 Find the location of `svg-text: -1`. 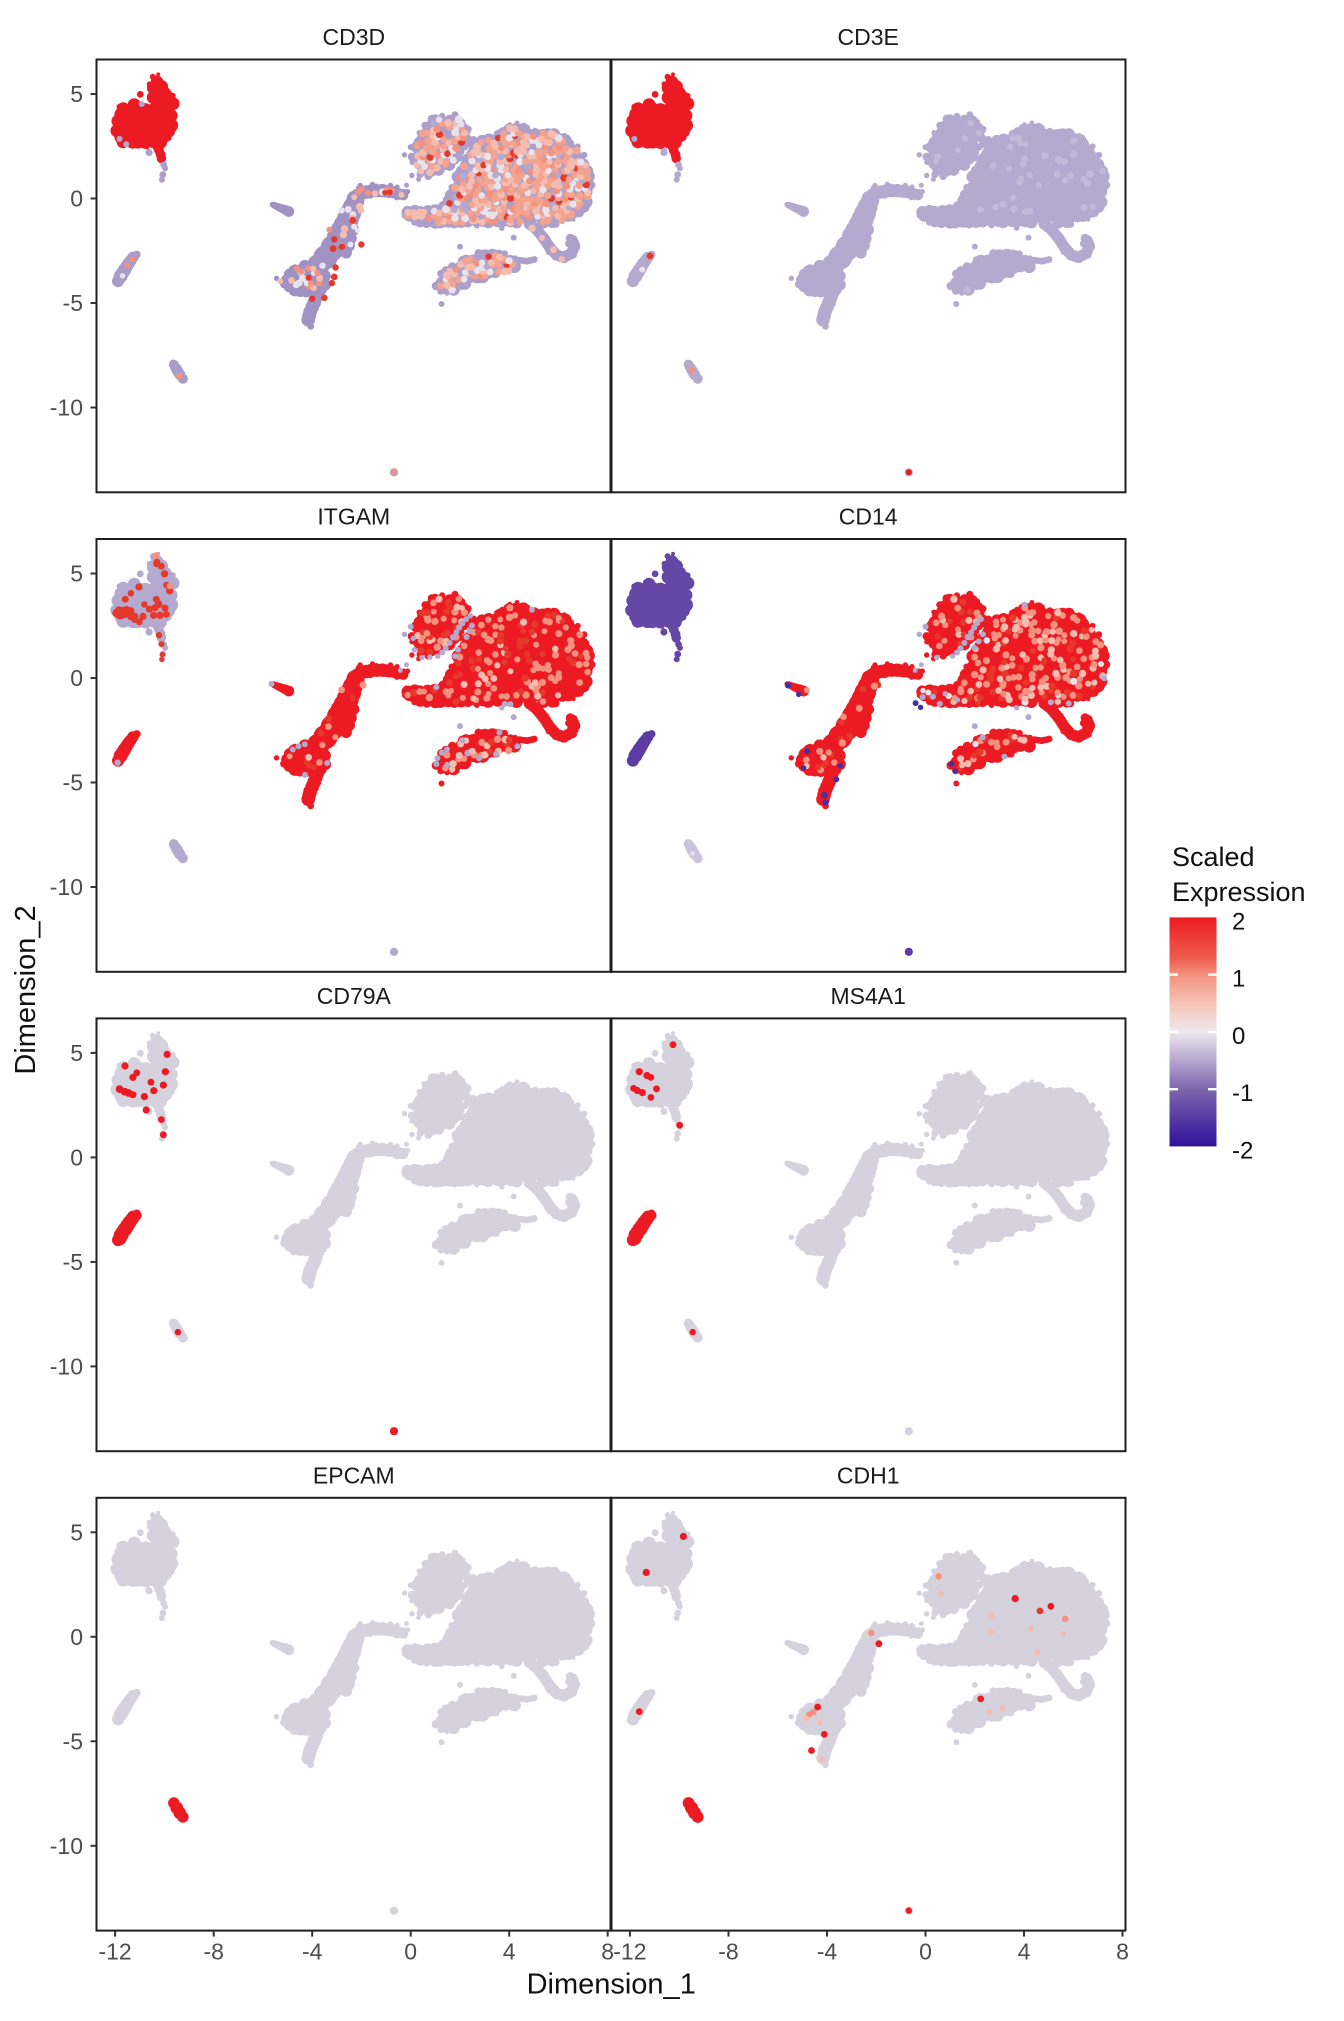

svg-text: -1 is located at coordinates (1242, 1093).